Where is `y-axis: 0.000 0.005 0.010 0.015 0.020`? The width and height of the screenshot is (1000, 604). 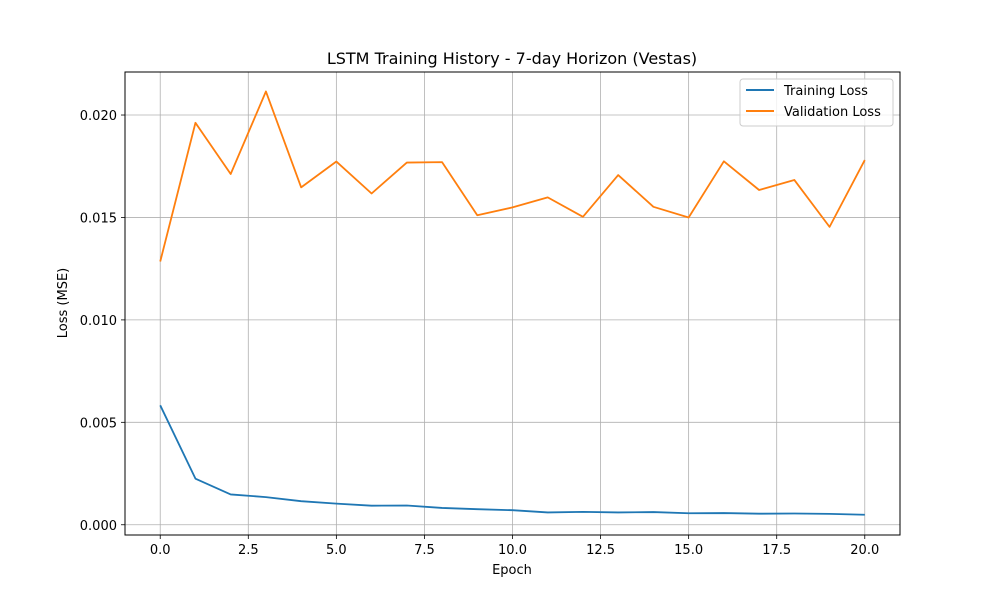
y-axis: 0.000 0.005 0.010 0.015 0.020 is located at coordinates (102, 321).